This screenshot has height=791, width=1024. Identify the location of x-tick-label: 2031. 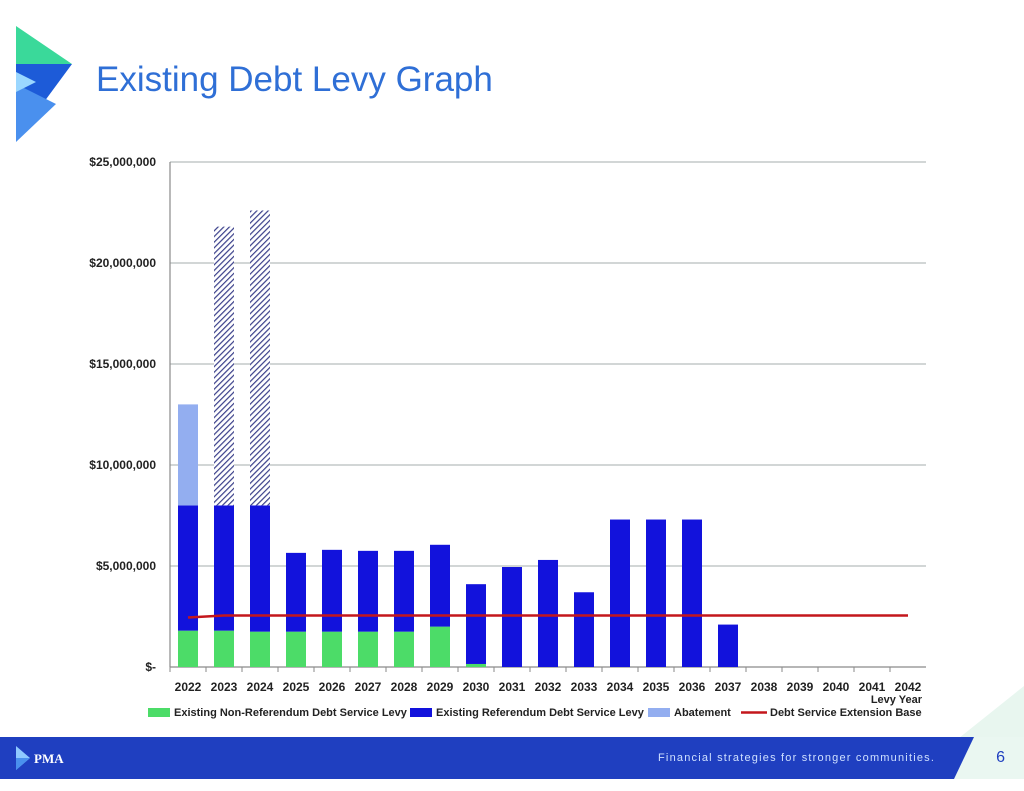
(512, 687).